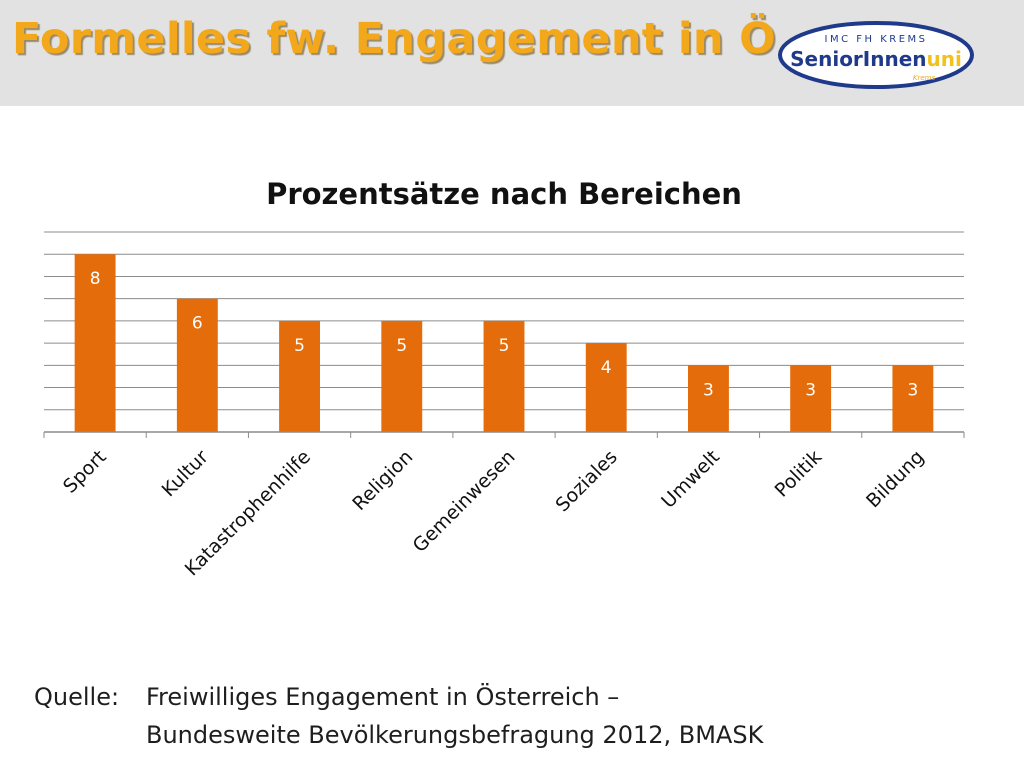  Describe the element at coordinates (197, 324) in the screenshot. I see `data-label: 6` at that location.